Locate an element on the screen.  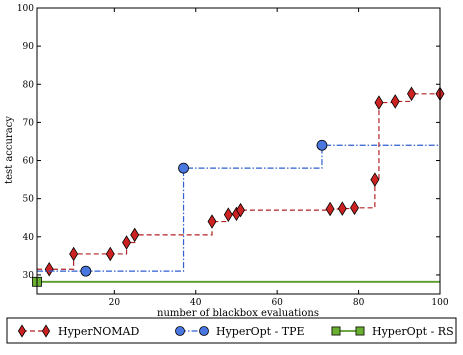
legend-label-hypernomad: HyperNOMAD is located at coordinates (98, 331).